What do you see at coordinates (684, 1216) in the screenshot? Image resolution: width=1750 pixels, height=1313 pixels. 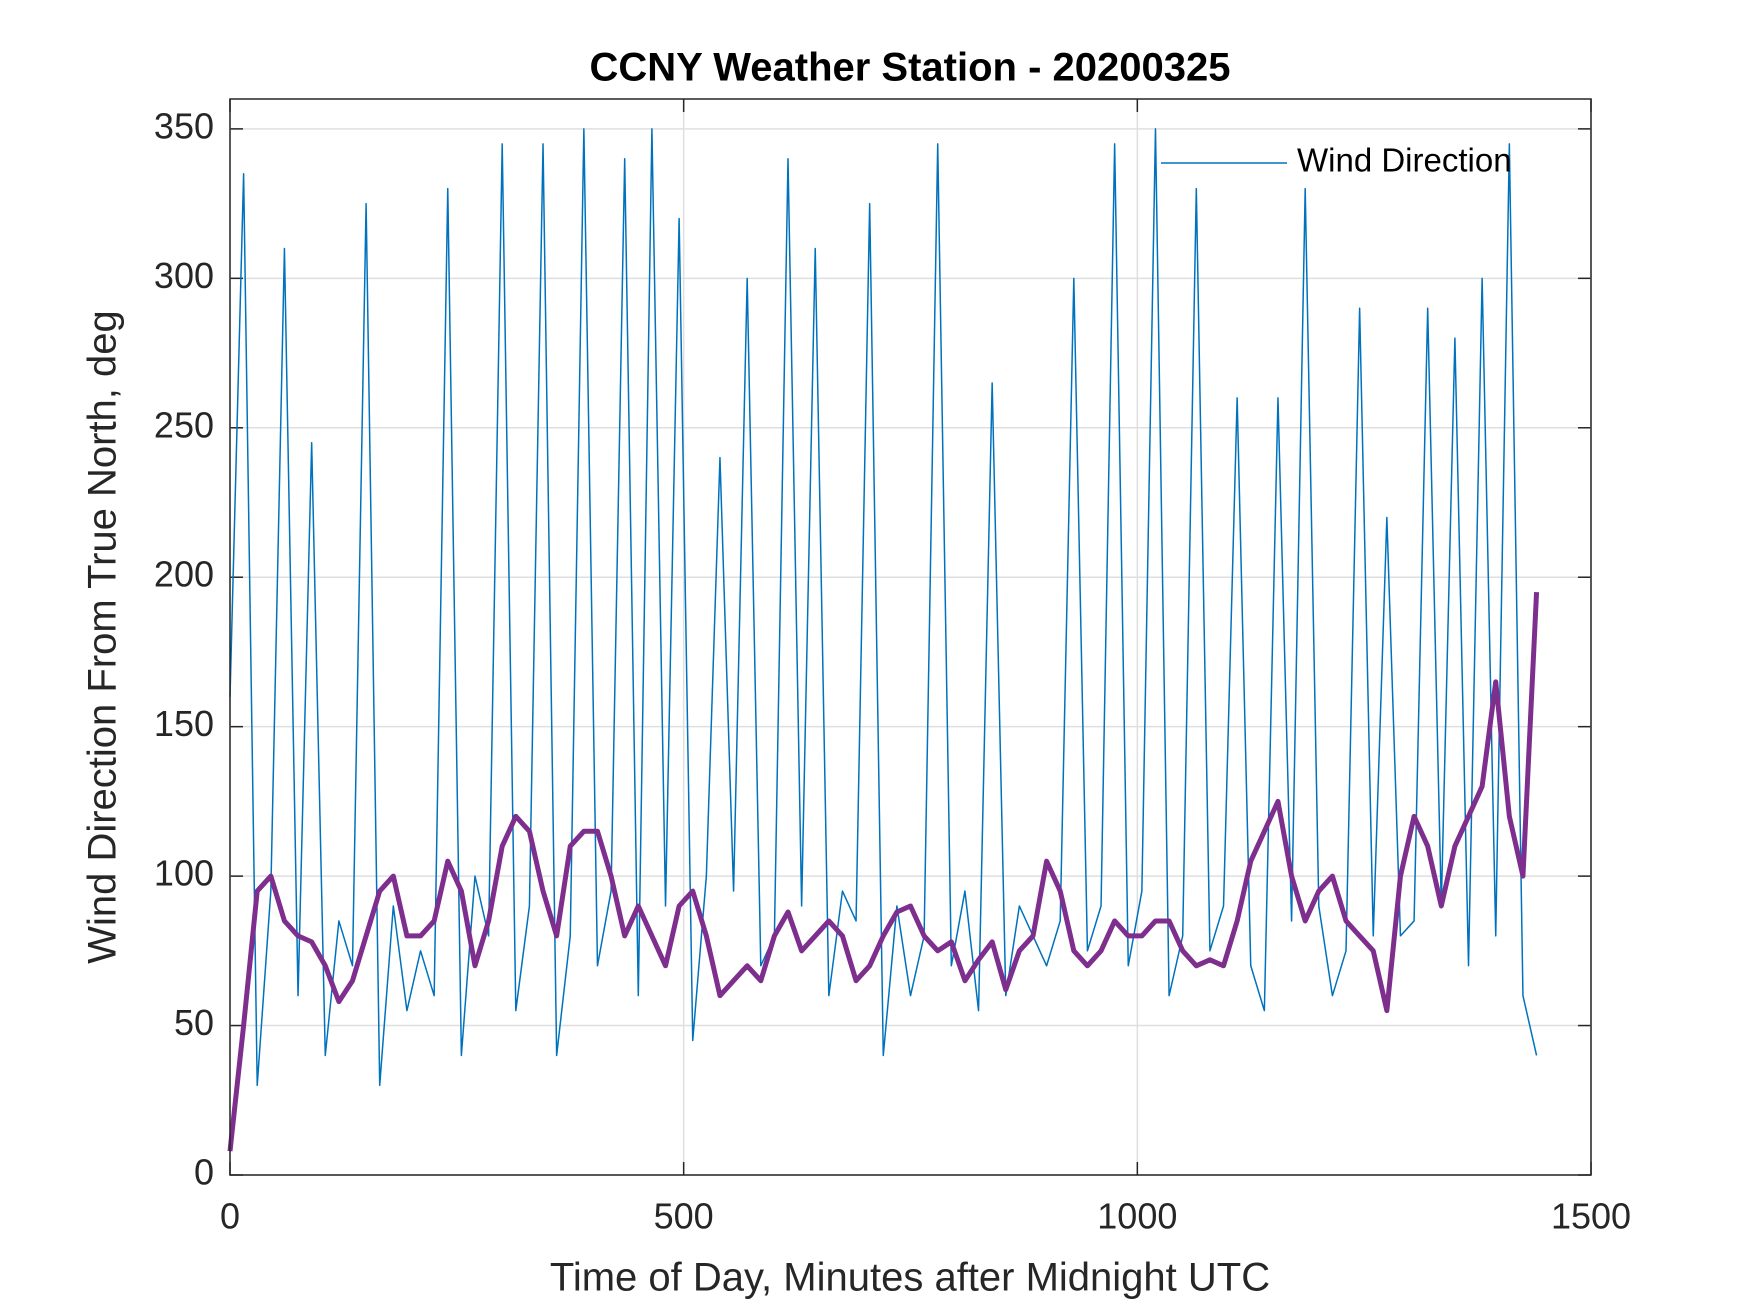 I see `x-tick-label: 500` at bounding box center [684, 1216].